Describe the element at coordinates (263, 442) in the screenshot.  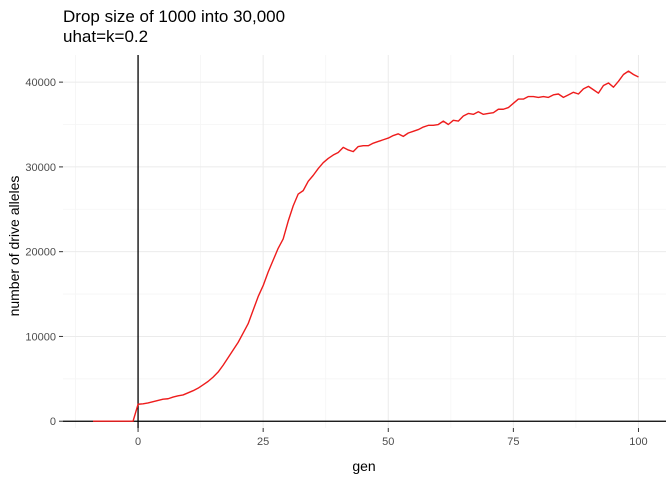
I see `x-tick-label: 25` at that location.